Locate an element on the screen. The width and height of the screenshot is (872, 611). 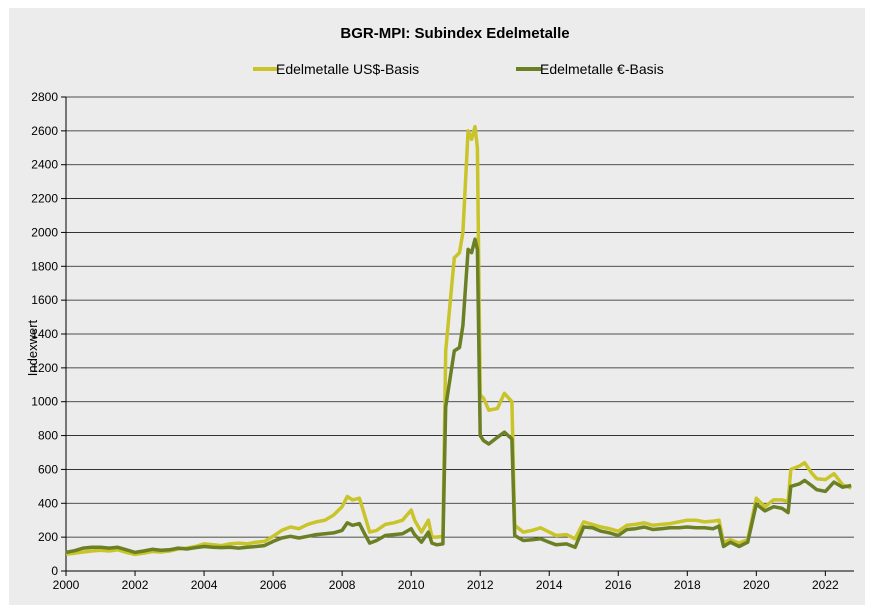
y-tick-label: 2600 is located at coordinates (44, 131).